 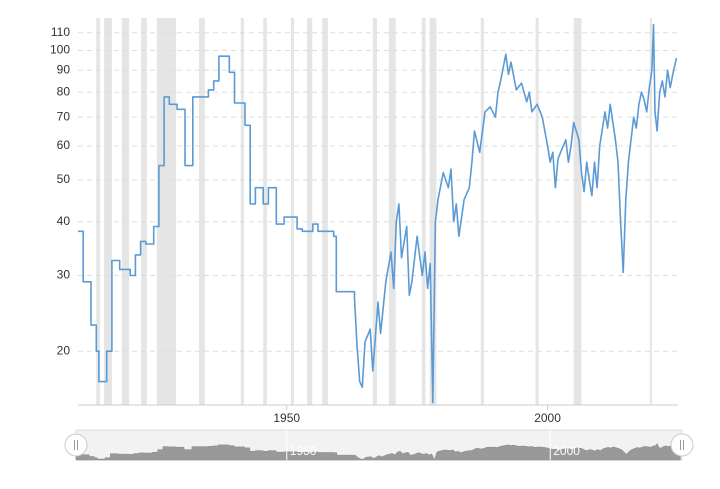 What do you see at coordinates (76, 445) in the screenshot?
I see `navigator-handle-left` at bounding box center [76, 445].